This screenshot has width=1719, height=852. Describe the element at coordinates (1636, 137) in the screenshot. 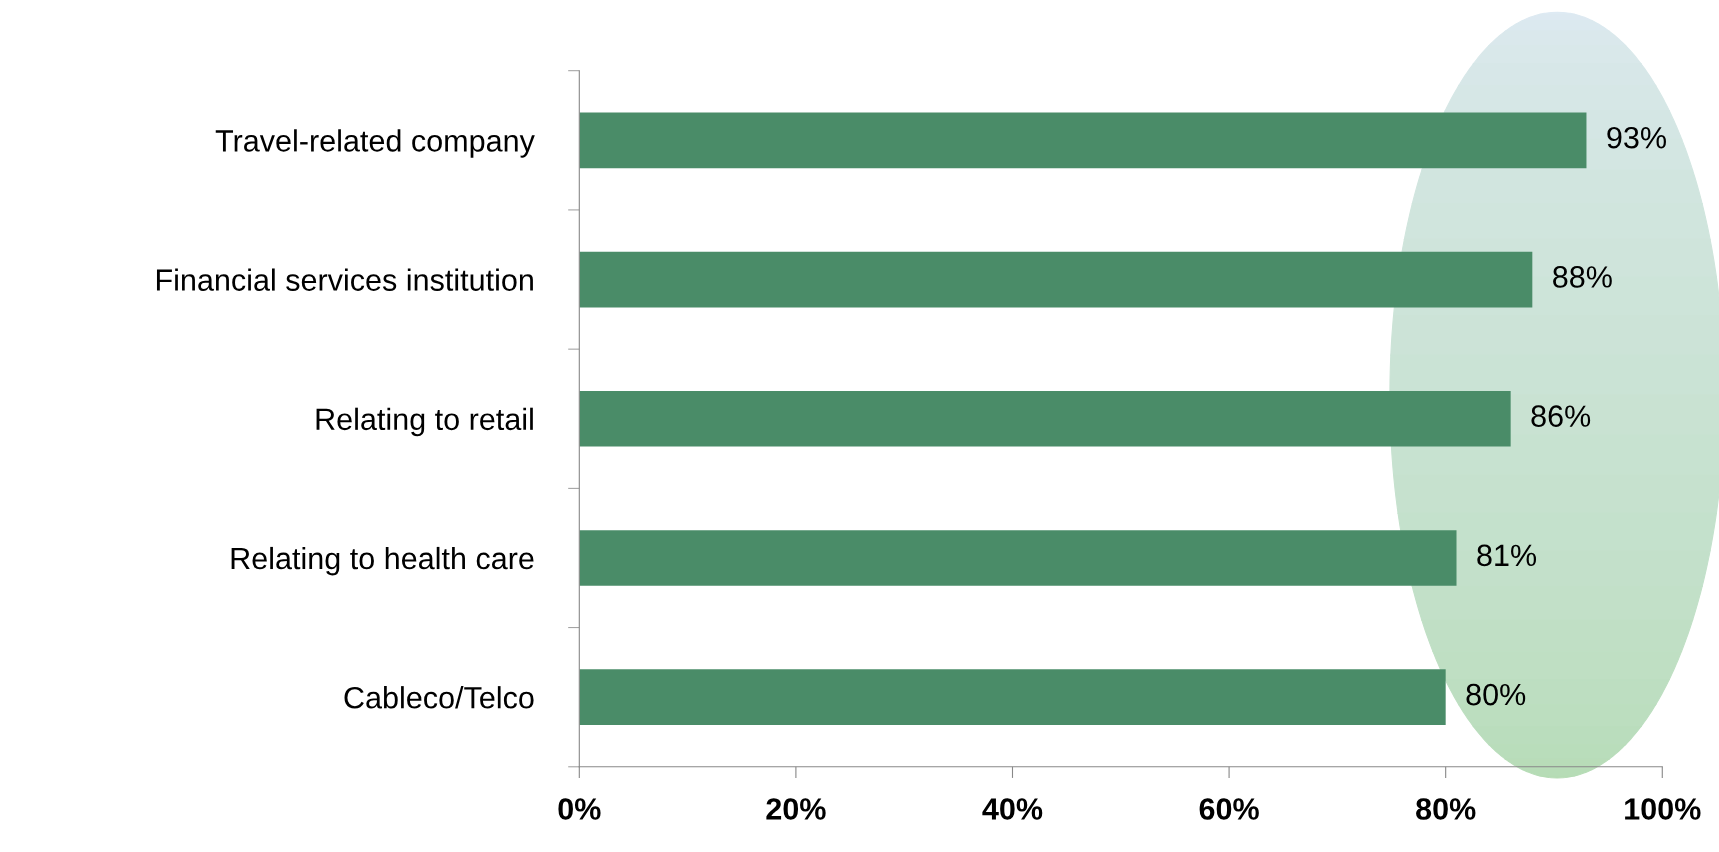

I see `data-label: 93%` at that location.